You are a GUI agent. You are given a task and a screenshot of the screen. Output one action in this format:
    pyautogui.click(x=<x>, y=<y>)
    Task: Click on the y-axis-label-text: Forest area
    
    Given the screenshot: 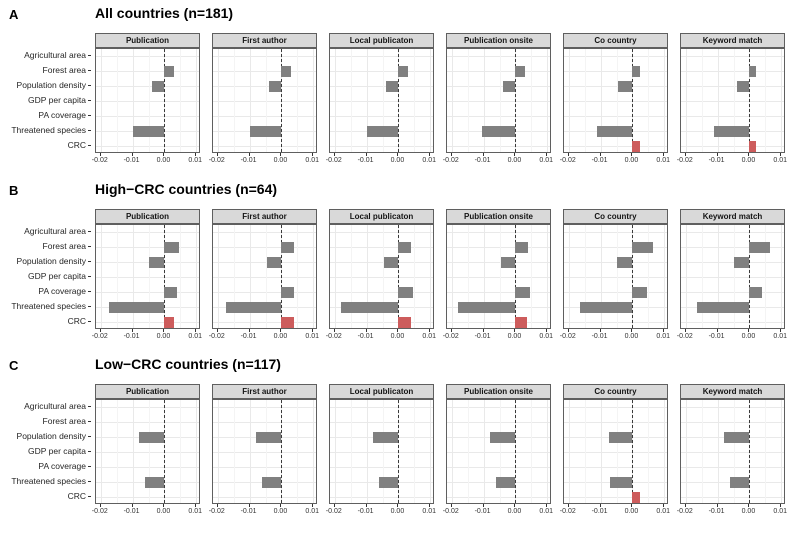 What is the action you would take?
    pyautogui.click(x=64, y=70)
    